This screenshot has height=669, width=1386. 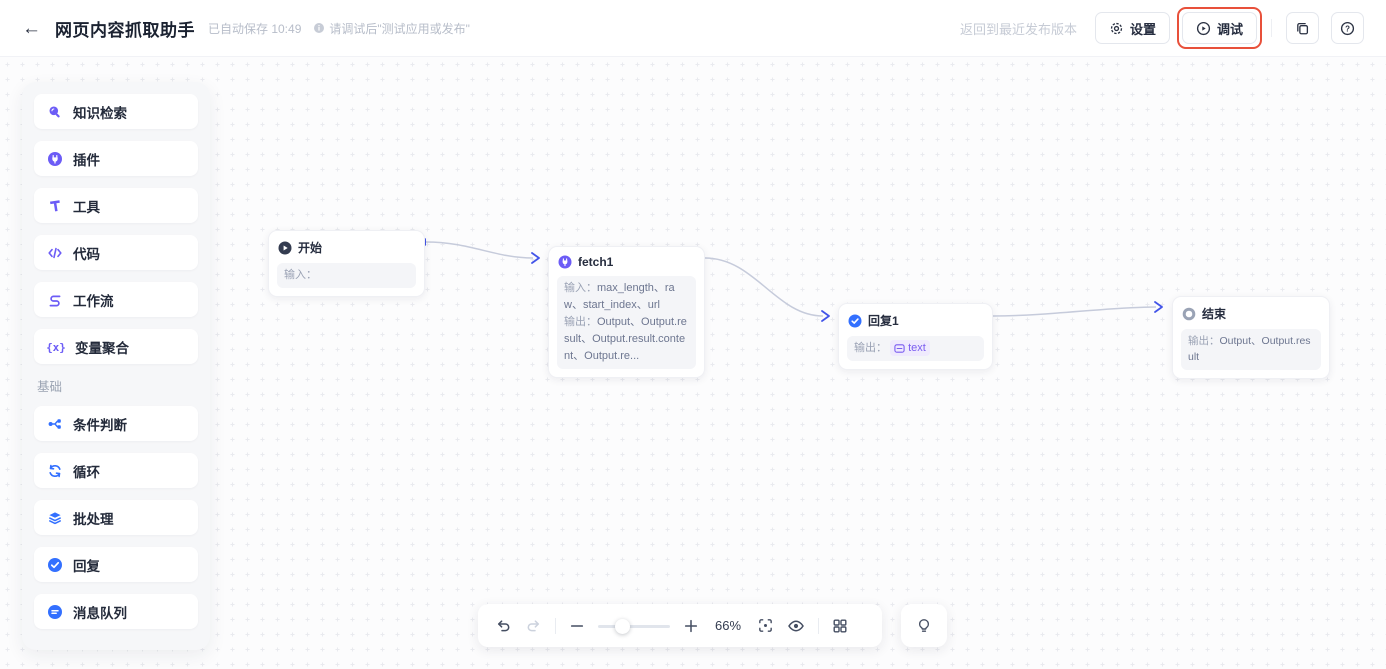 I want to click on text-field-icon, so click(x=899, y=348).